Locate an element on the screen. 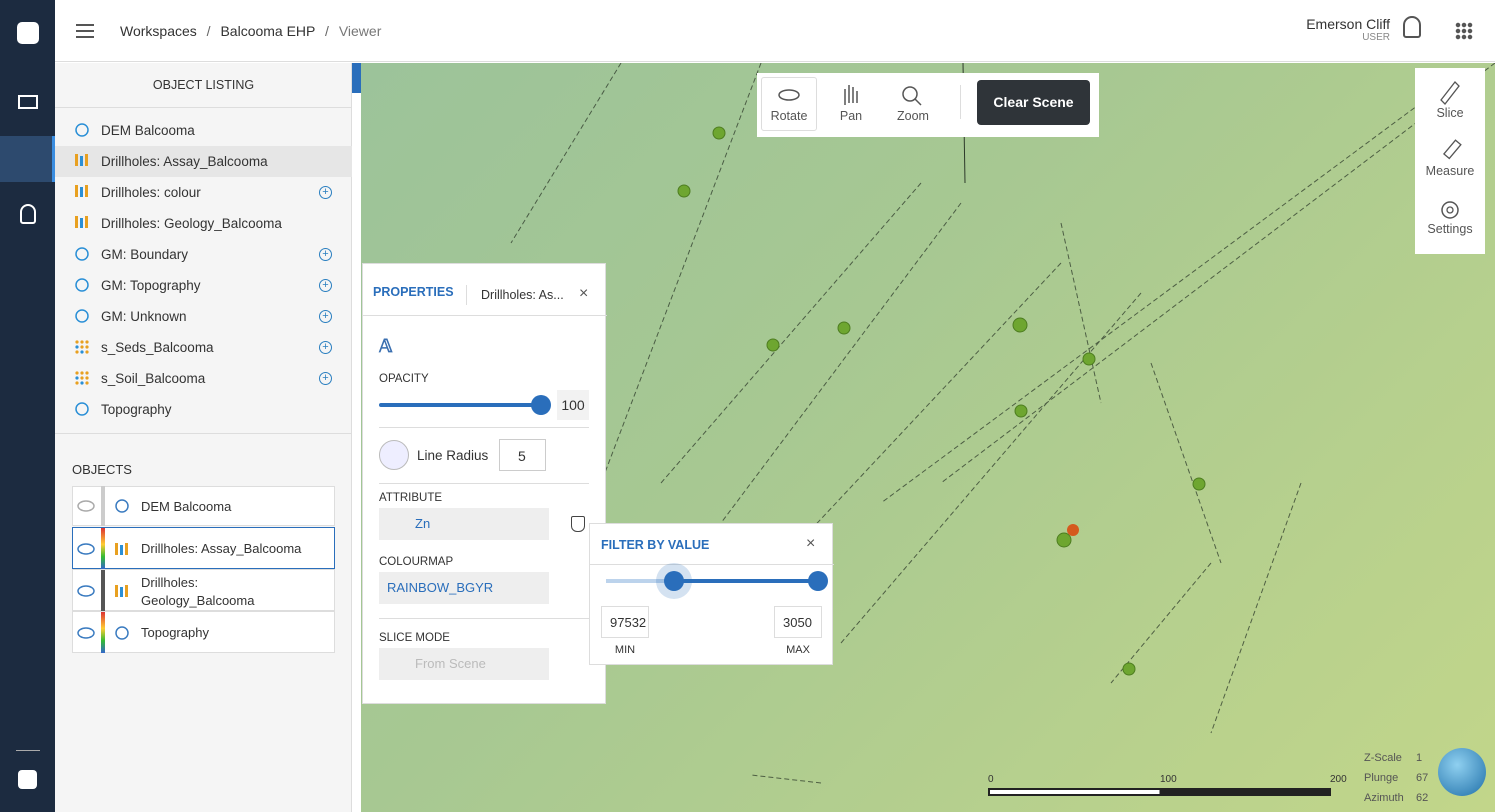 Image resolution: width=1495 pixels, height=812 pixels. radius-input: 5 is located at coordinates (522, 455).